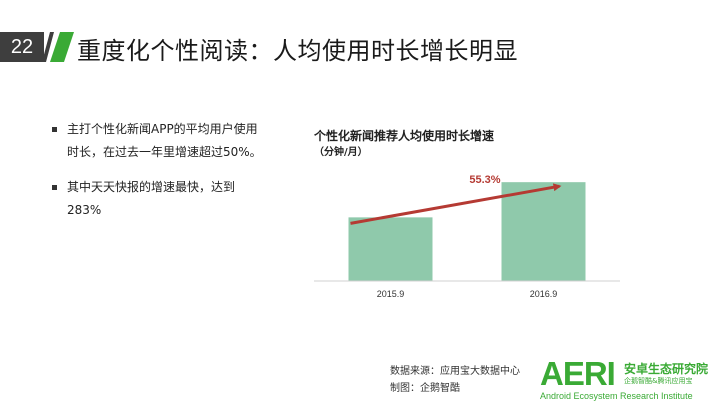  I want to click on chart-unit-label: （分钟/月）, so click(341, 152).